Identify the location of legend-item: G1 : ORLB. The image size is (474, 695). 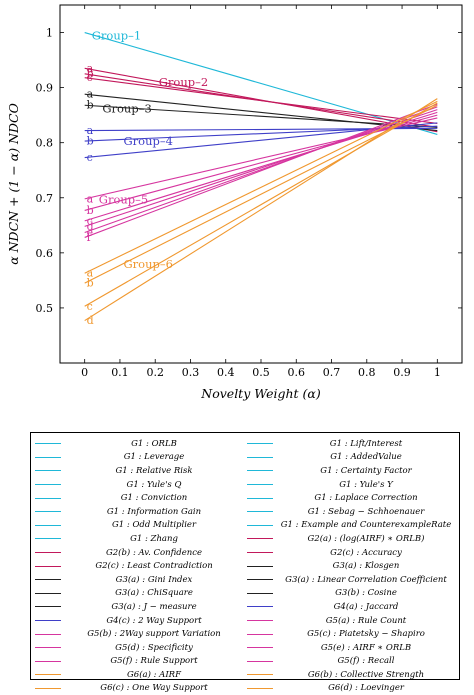
(139, 444).